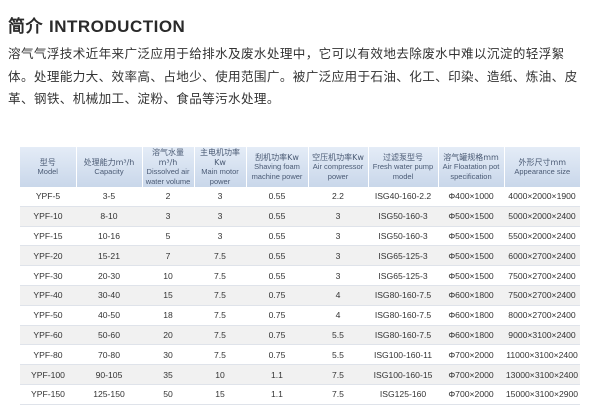 This screenshot has width=598, height=414. What do you see at coordinates (117, 26) in the screenshot?
I see `title-en: INTRODUCTION` at bounding box center [117, 26].